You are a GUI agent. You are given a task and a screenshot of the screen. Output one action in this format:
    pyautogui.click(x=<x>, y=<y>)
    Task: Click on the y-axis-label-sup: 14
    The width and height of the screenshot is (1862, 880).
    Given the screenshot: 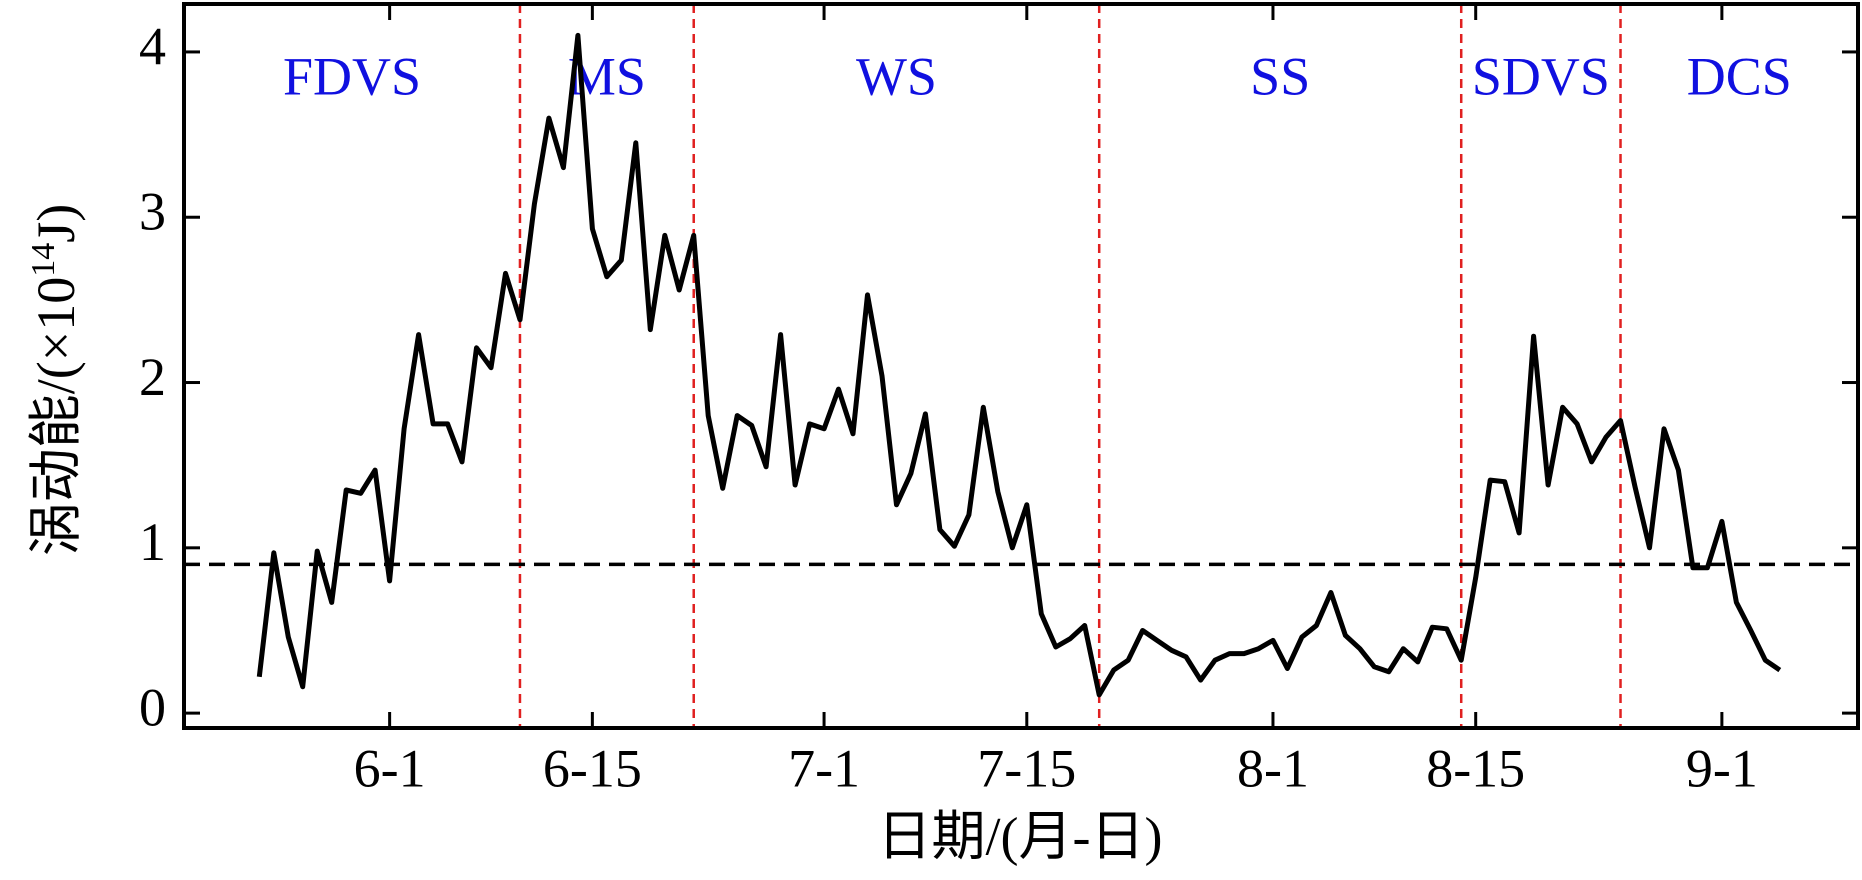 What is the action you would take?
    pyautogui.click(x=43, y=260)
    